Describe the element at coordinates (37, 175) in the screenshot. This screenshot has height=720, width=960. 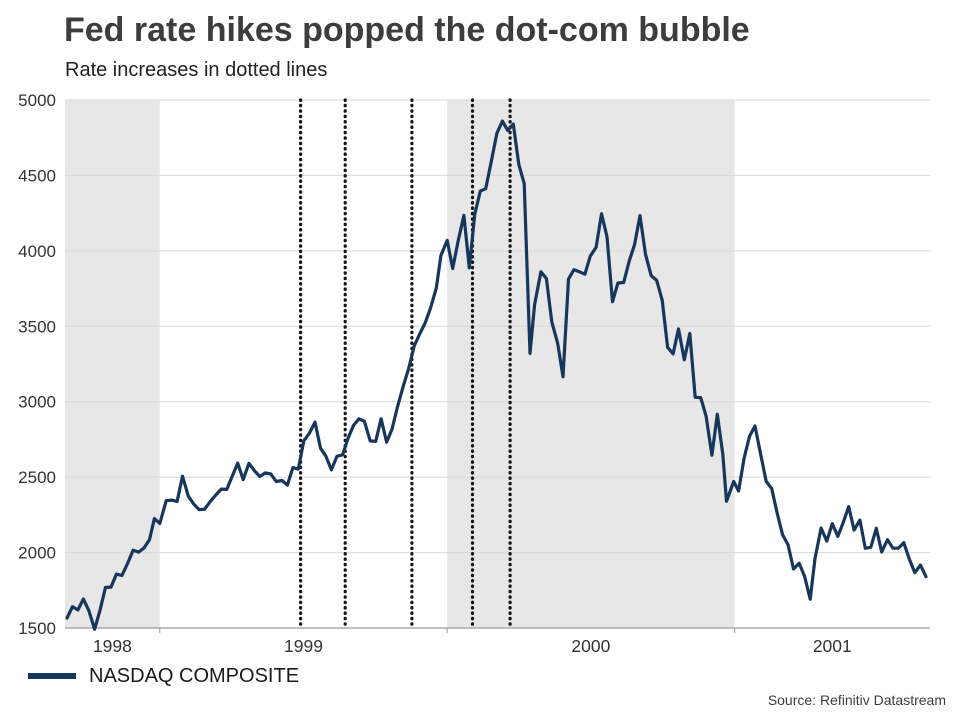
I see `y-tick-label: 4500` at that location.